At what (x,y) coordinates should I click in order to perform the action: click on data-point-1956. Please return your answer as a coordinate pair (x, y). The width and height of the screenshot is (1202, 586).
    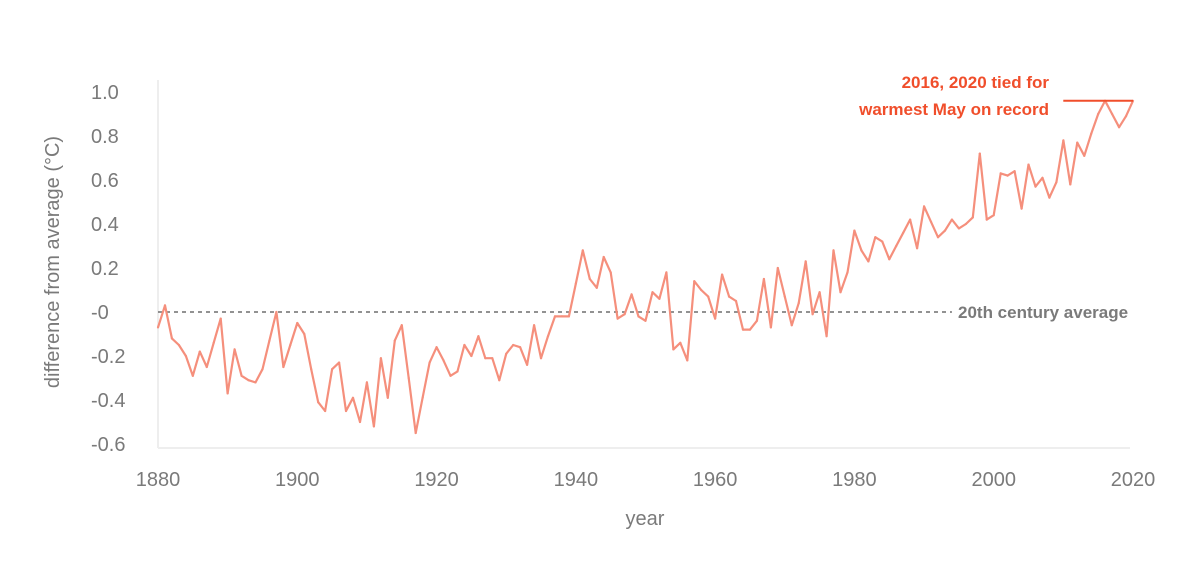
    Looking at the image, I should click on (687, 360).